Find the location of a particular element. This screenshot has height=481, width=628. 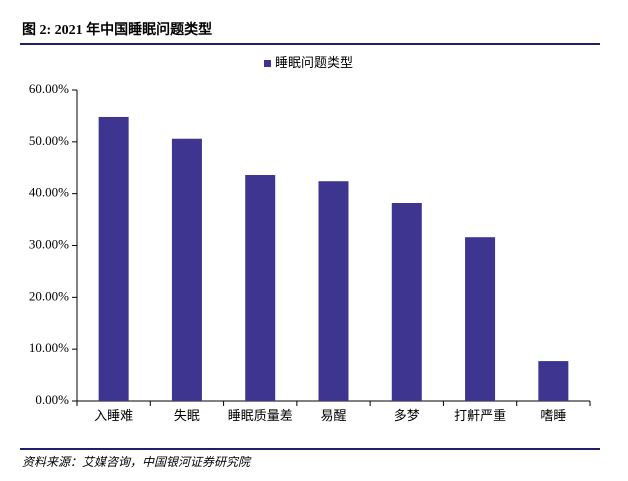

y-tick-label: 40.00% is located at coordinates (49, 192).